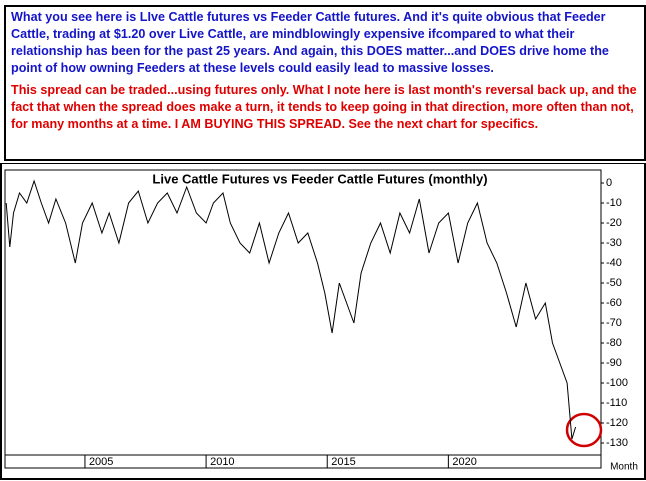 The height and width of the screenshot is (481, 646). Describe the element at coordinates (617, 383) in the screenshot. I see `y-tick-label: -100` at that location.